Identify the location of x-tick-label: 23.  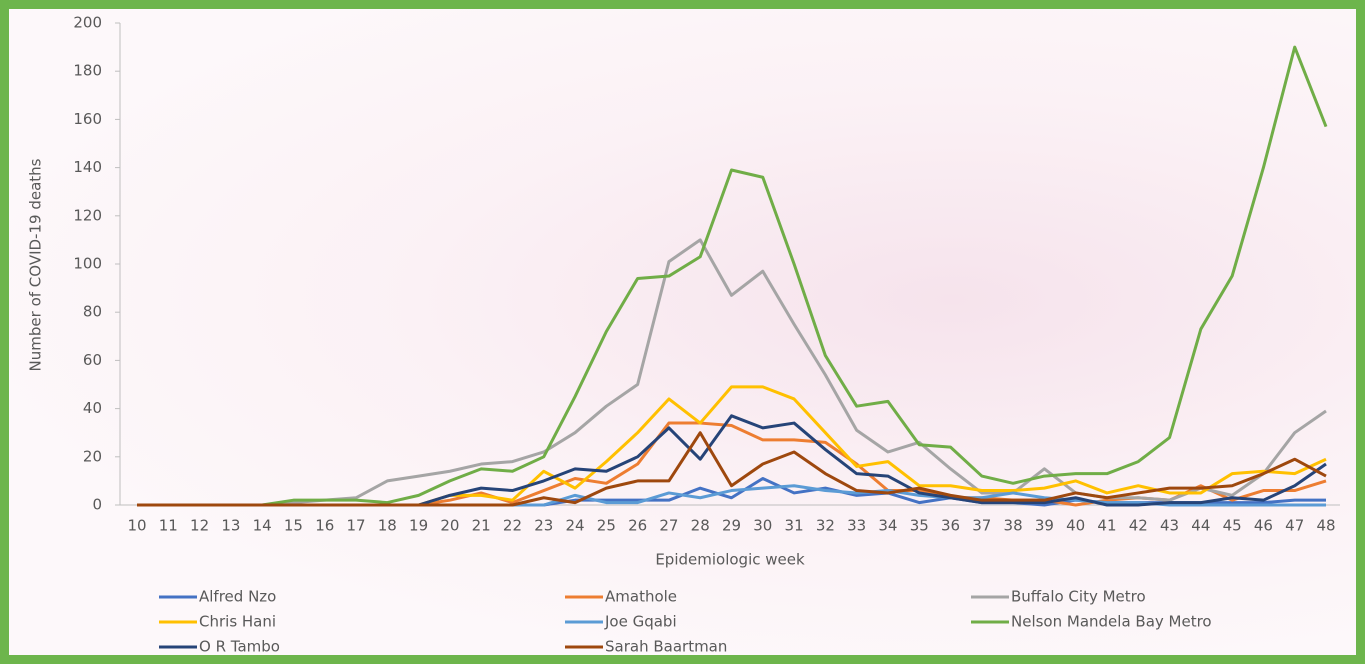
(543, 526).